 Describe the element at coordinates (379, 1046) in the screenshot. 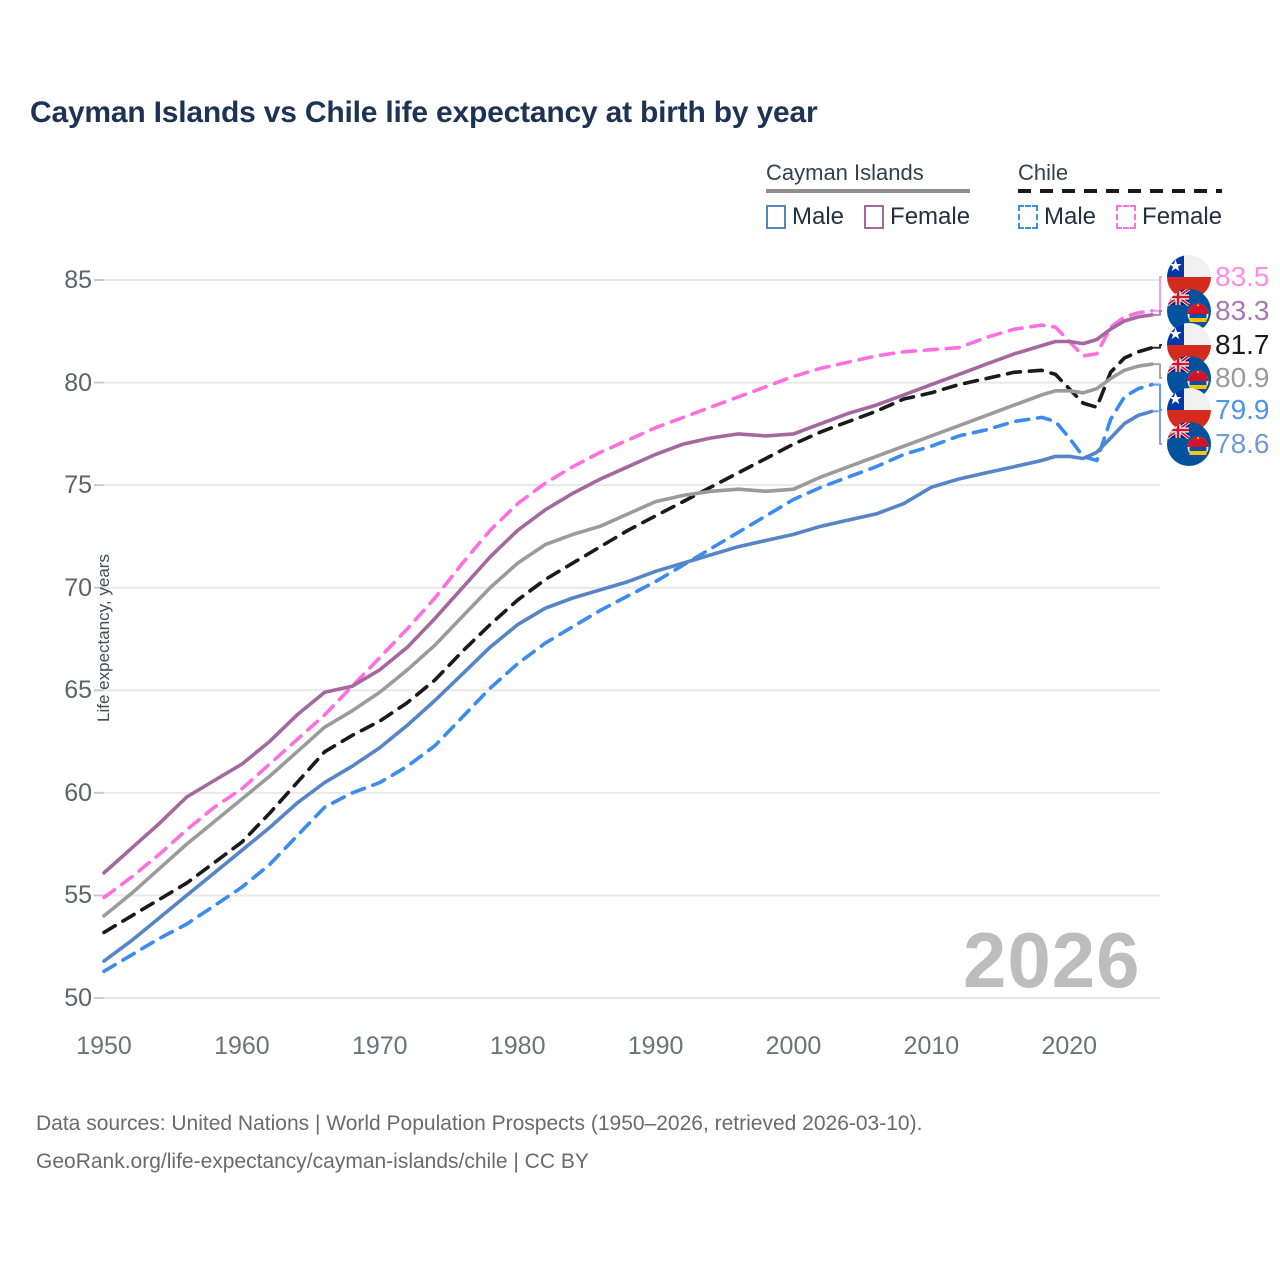

I see `x-axis-tick-label: 1970` at that location.